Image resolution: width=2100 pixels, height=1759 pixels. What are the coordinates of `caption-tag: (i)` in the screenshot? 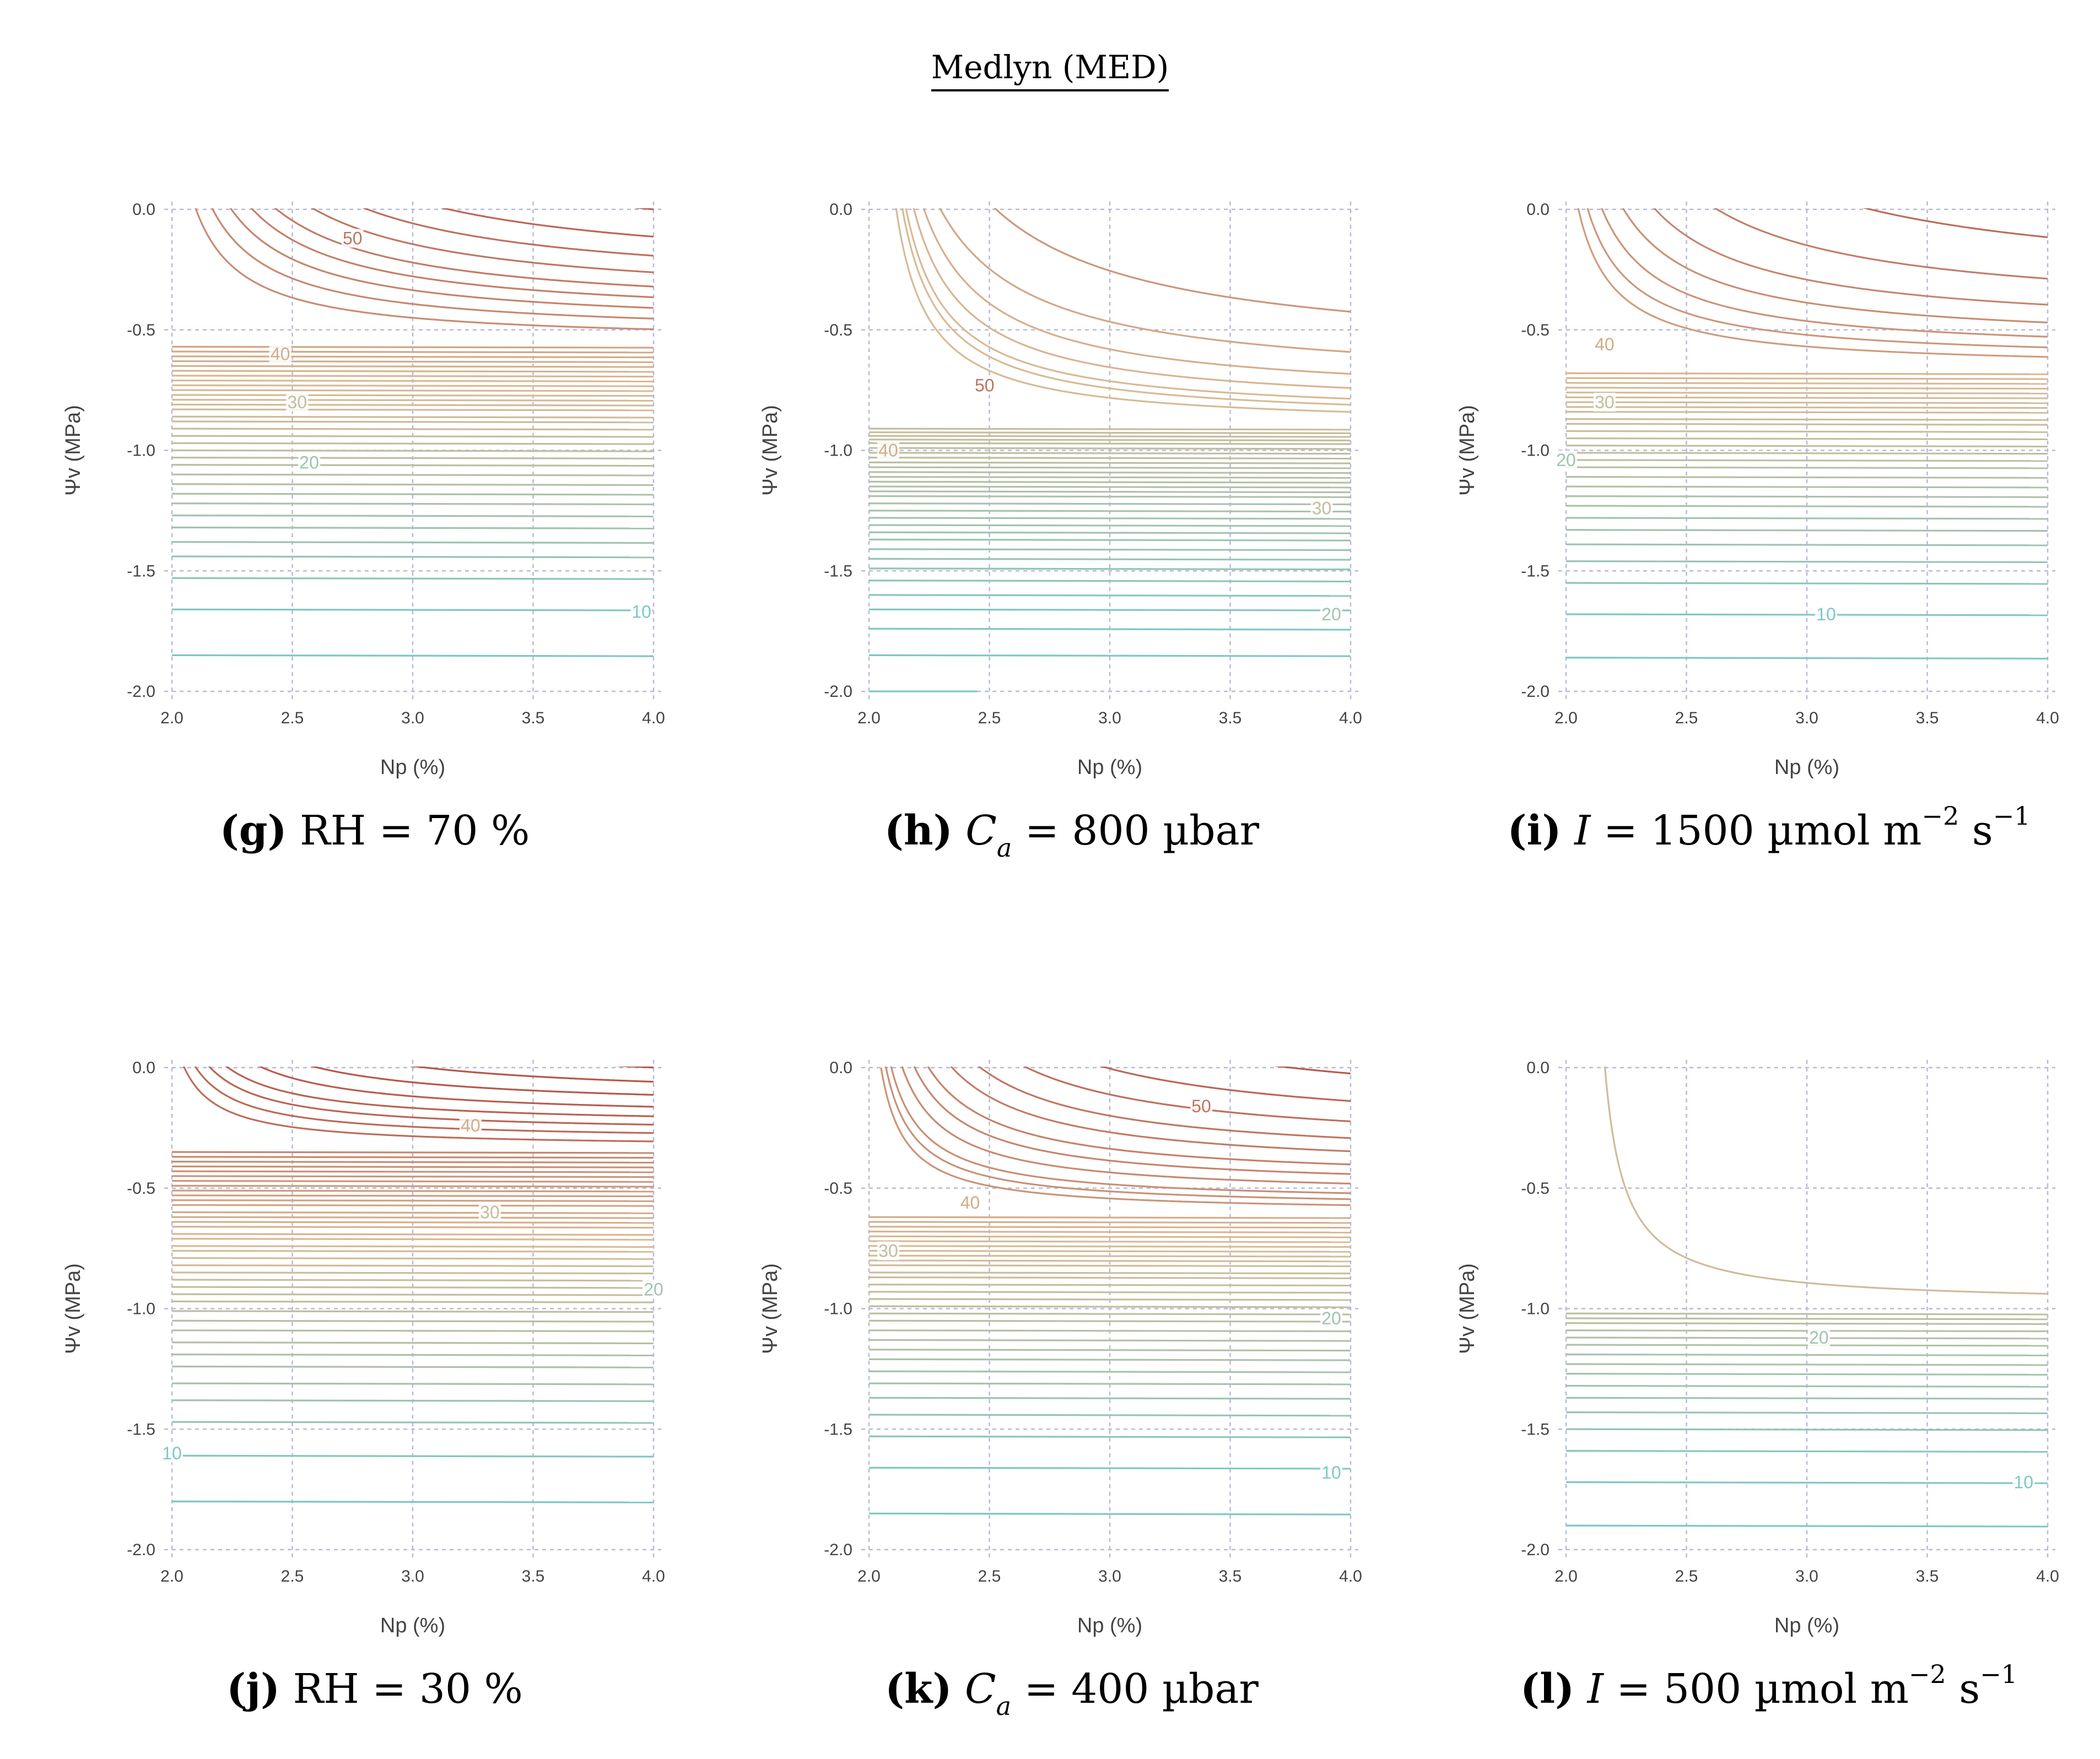 It's located at (1535, 830).